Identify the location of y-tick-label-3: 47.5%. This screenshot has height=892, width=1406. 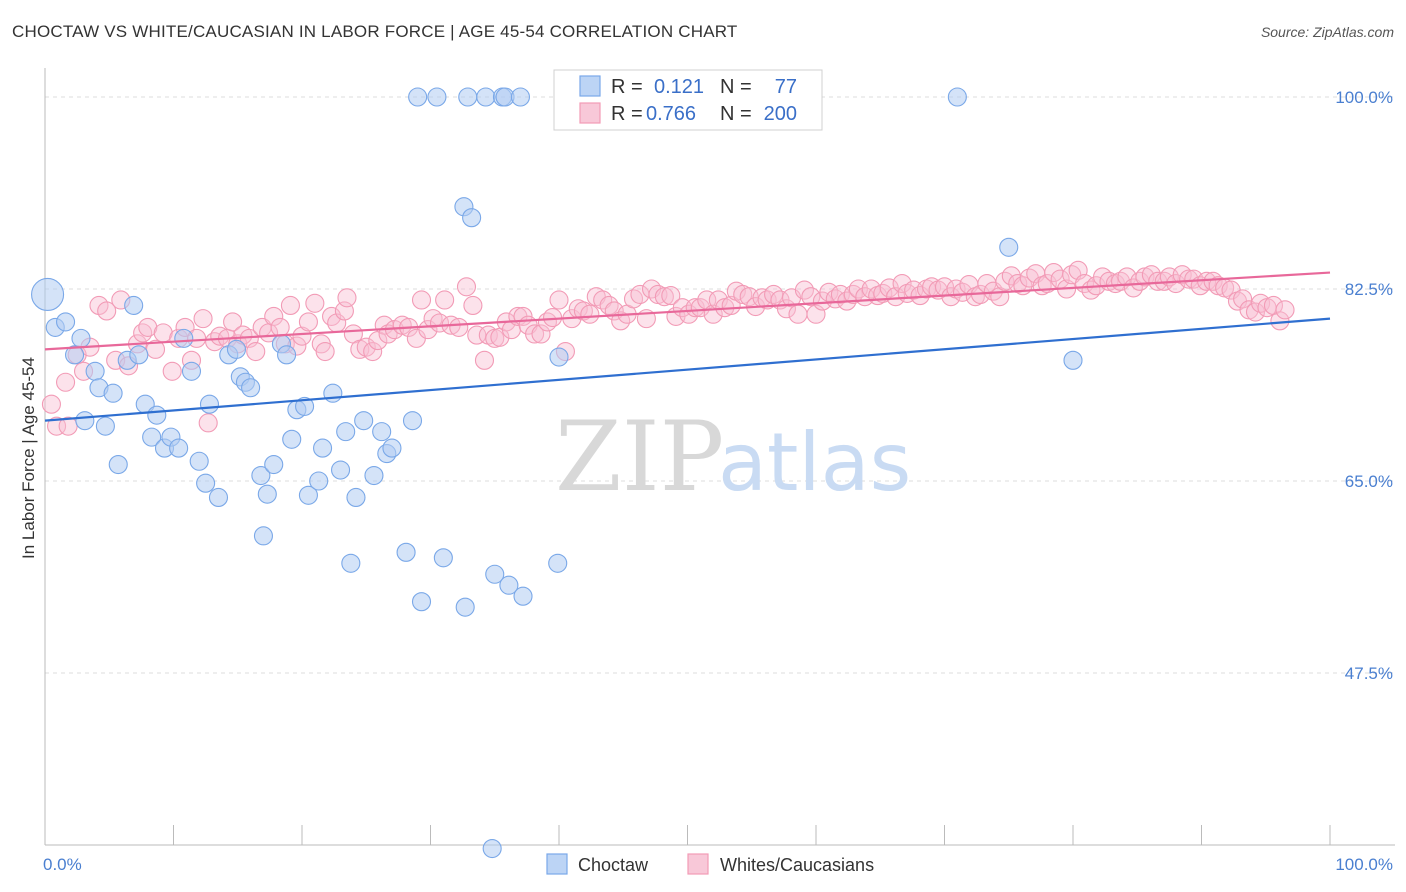
(1369, 673).